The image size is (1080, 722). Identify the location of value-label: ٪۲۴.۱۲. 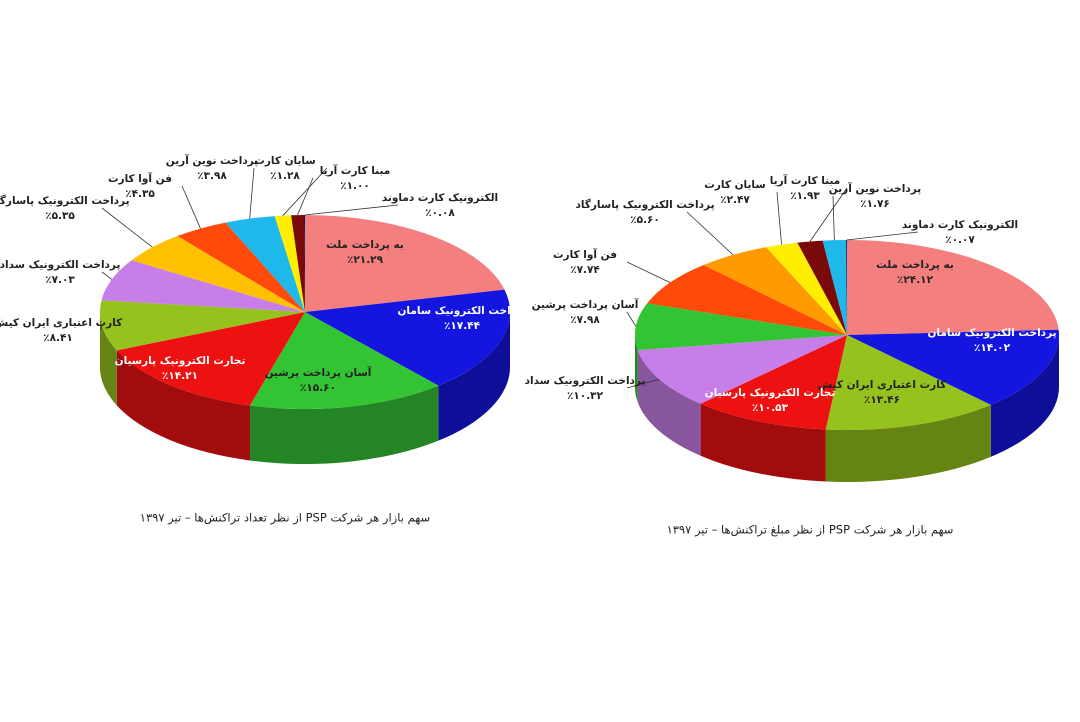
(915, 280).